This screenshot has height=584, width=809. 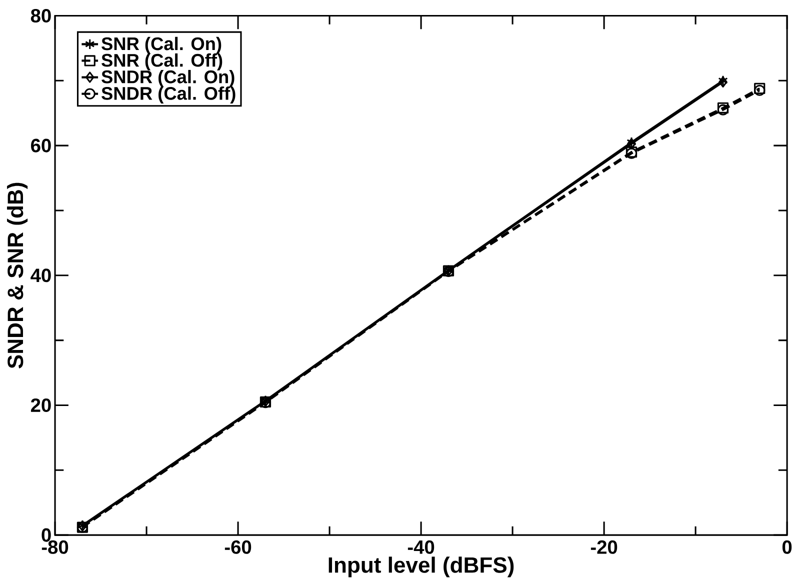 What do you see at coordinates (40, 275) in the screenshot?
I see `y-tick-label: 40` at bounding box center [40, 275].